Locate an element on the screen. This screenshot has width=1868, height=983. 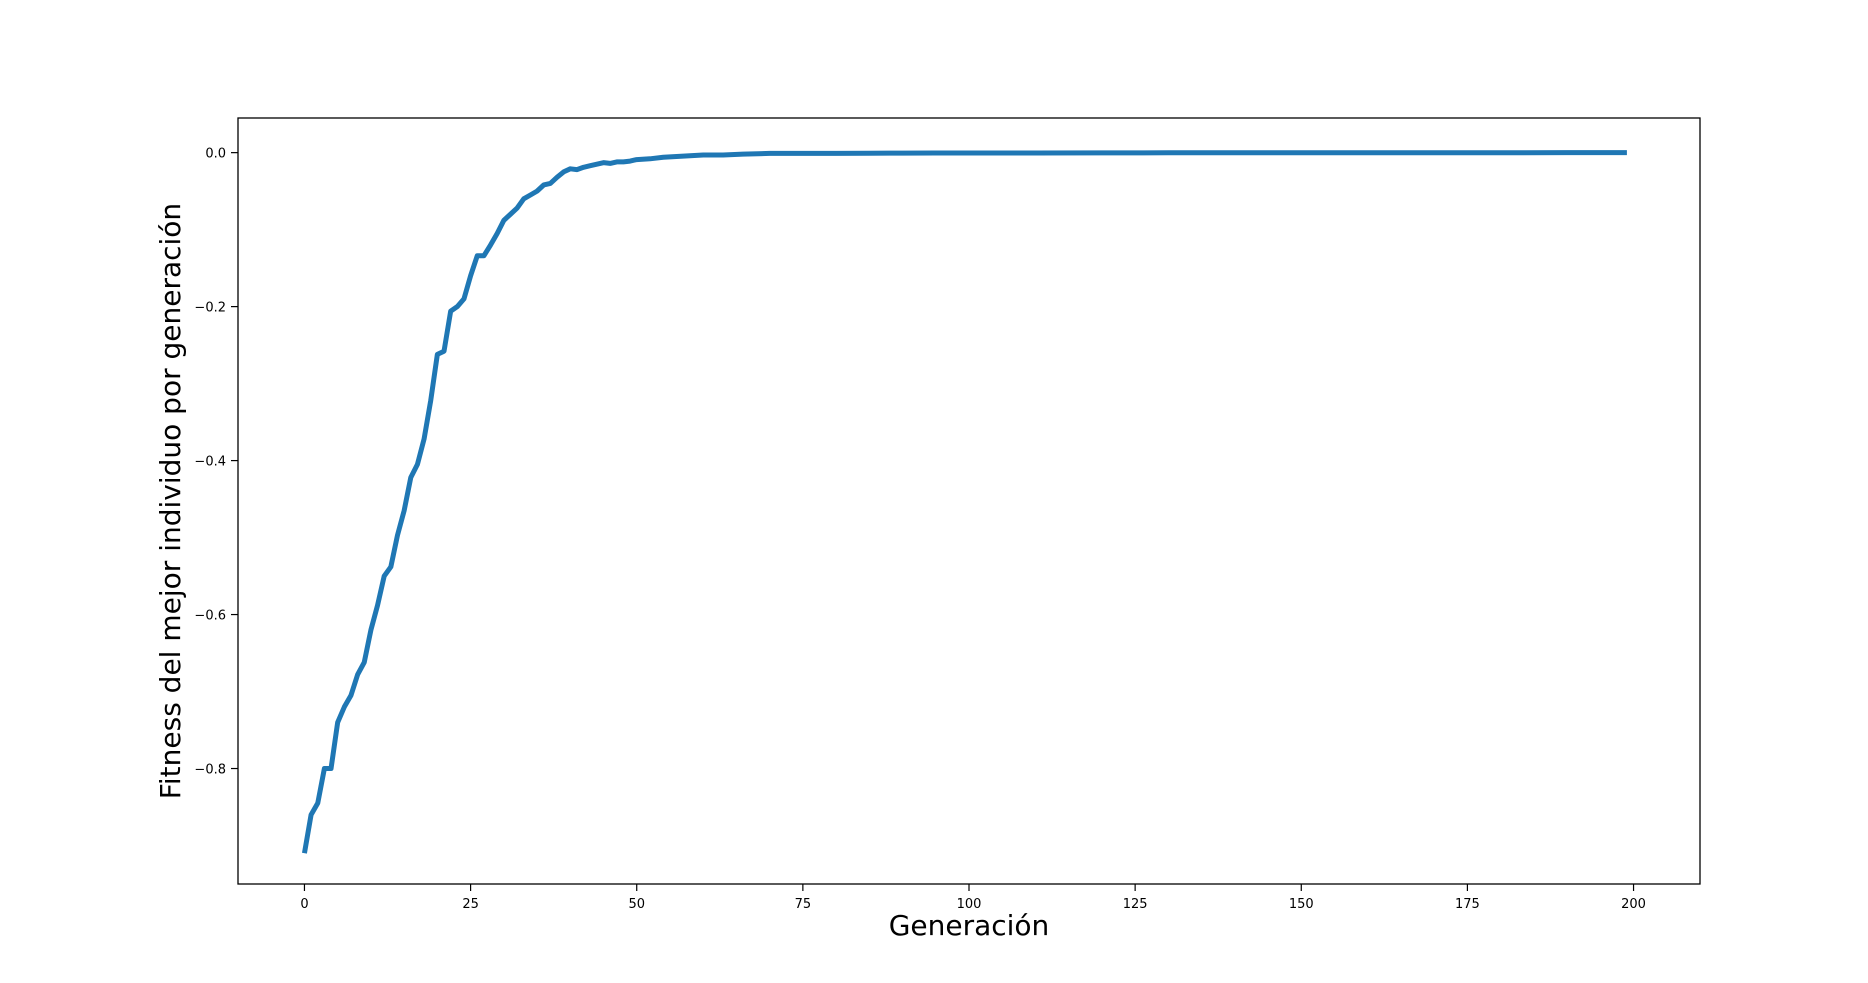
y-tick-label: −0.8 is located at coordinates (210, 770).